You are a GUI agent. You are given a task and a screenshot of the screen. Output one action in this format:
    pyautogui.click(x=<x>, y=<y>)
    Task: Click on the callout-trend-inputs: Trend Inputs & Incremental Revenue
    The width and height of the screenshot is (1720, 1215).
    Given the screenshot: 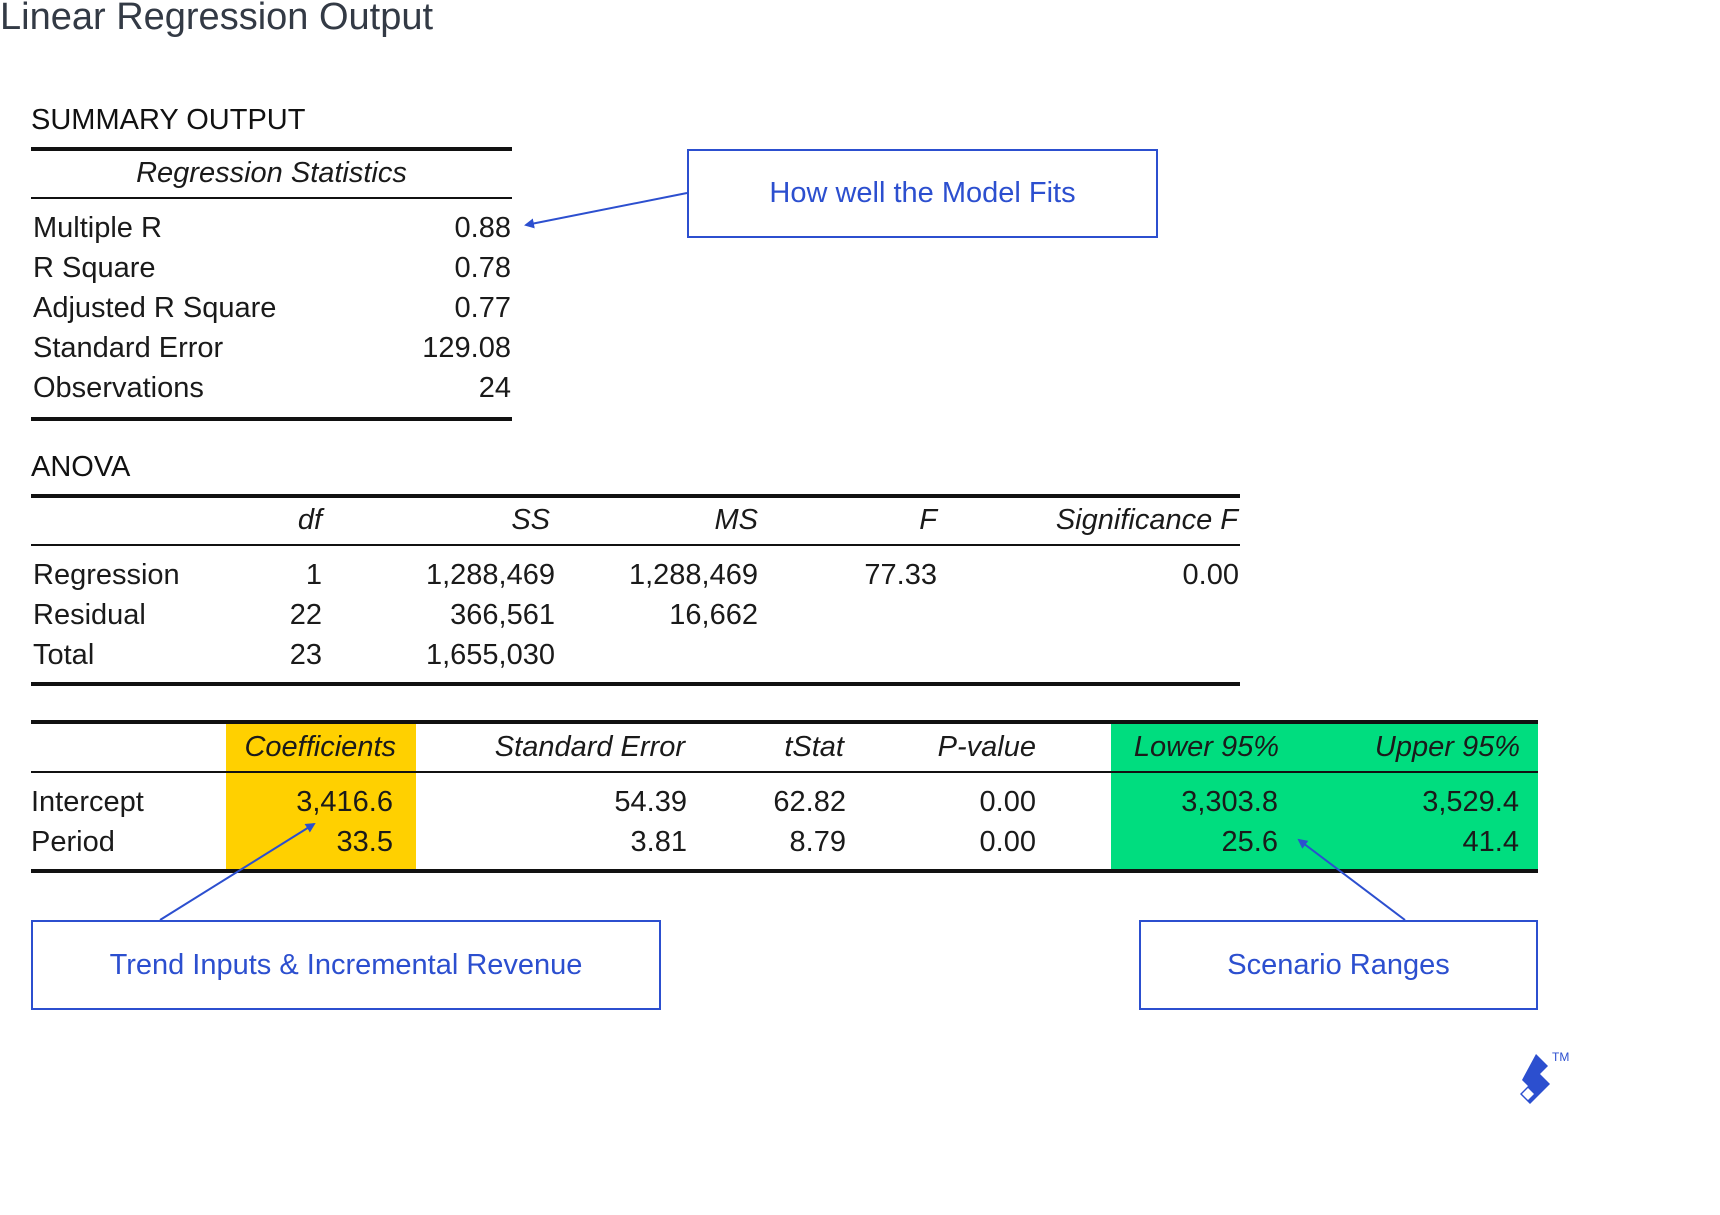 What is the action you would take?
    pyautogui.click(x=346, y=965)
    